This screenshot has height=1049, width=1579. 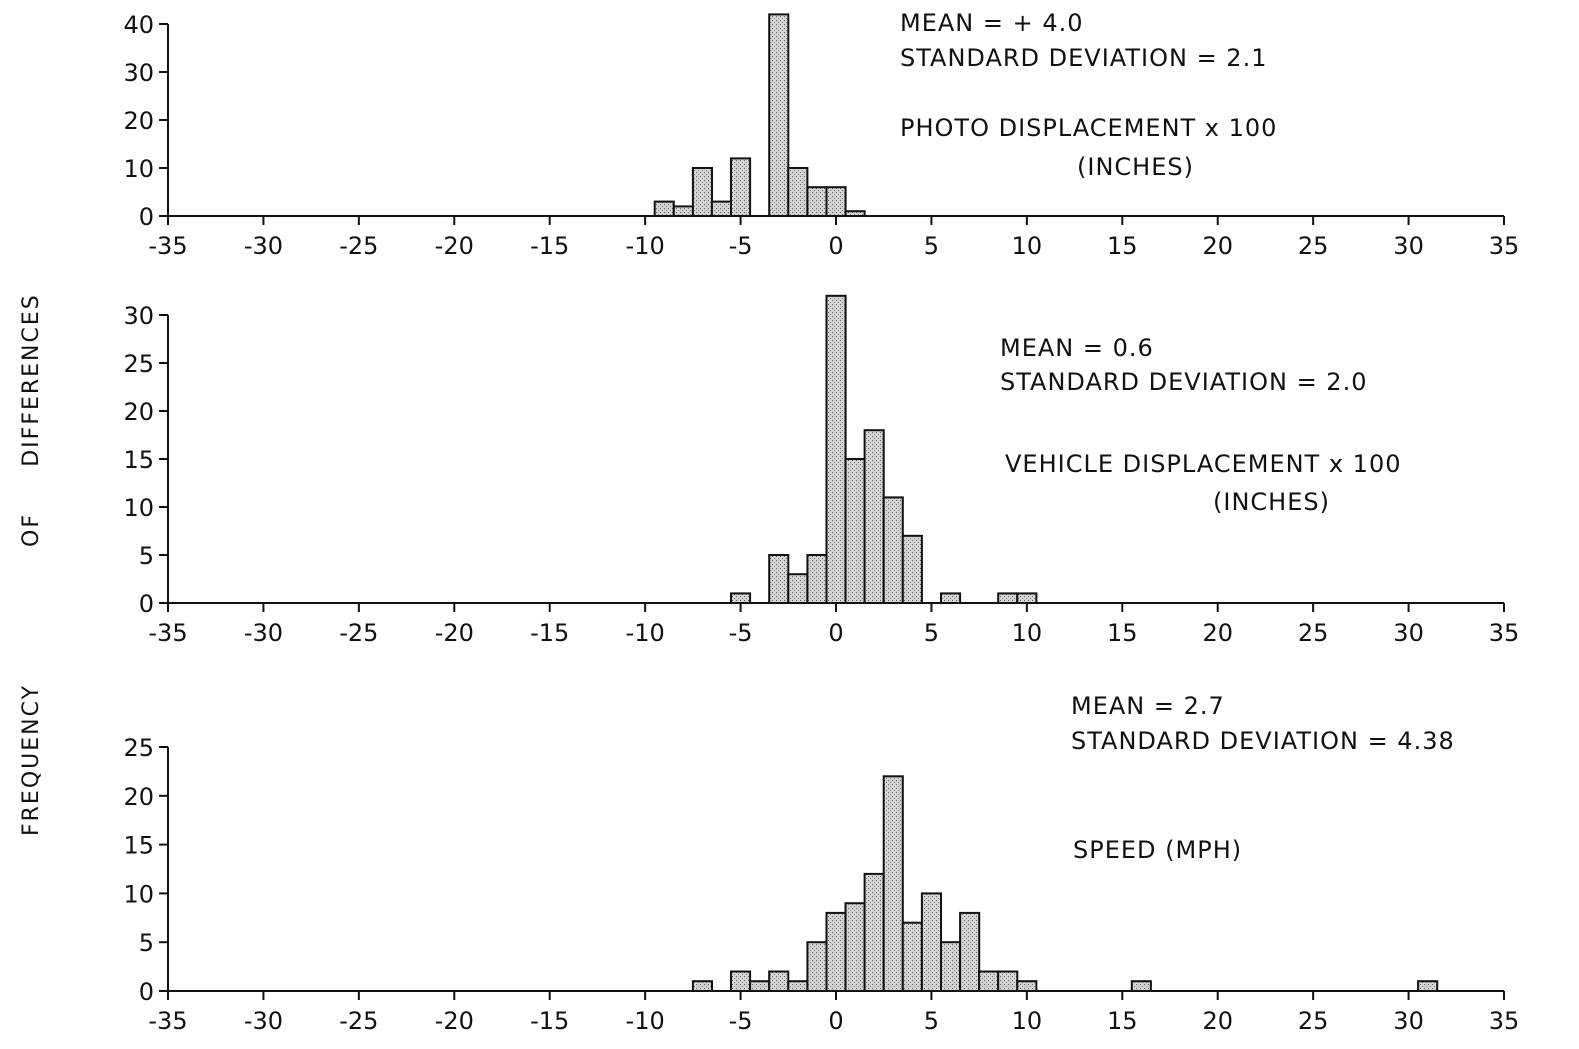 I want to click on bar-x8, so click(x=989, y=981).